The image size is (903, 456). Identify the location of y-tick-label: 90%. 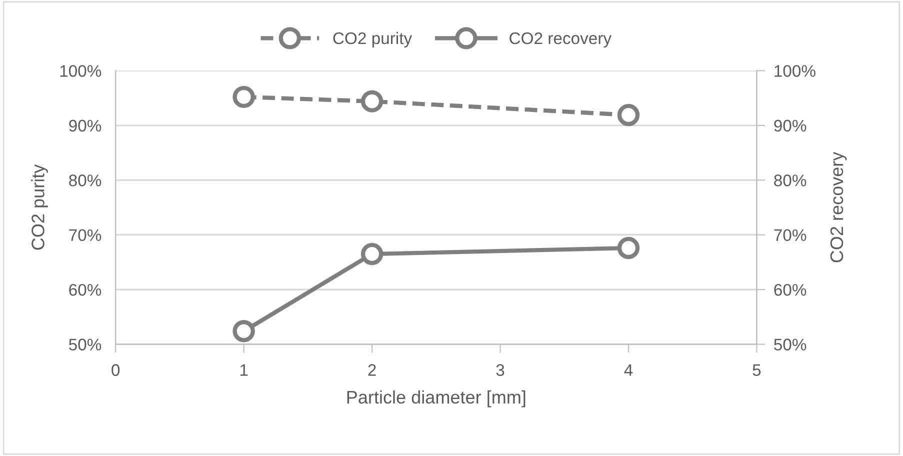
(85, 126).